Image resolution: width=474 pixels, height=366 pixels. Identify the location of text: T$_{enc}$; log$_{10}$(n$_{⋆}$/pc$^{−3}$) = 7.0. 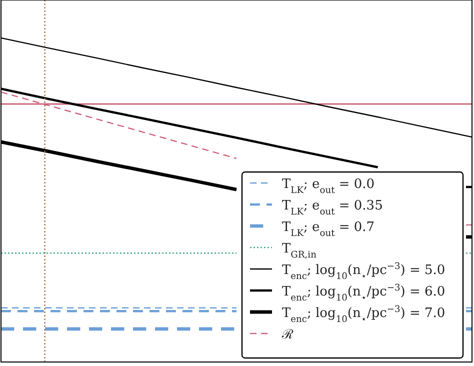
(364, 315).